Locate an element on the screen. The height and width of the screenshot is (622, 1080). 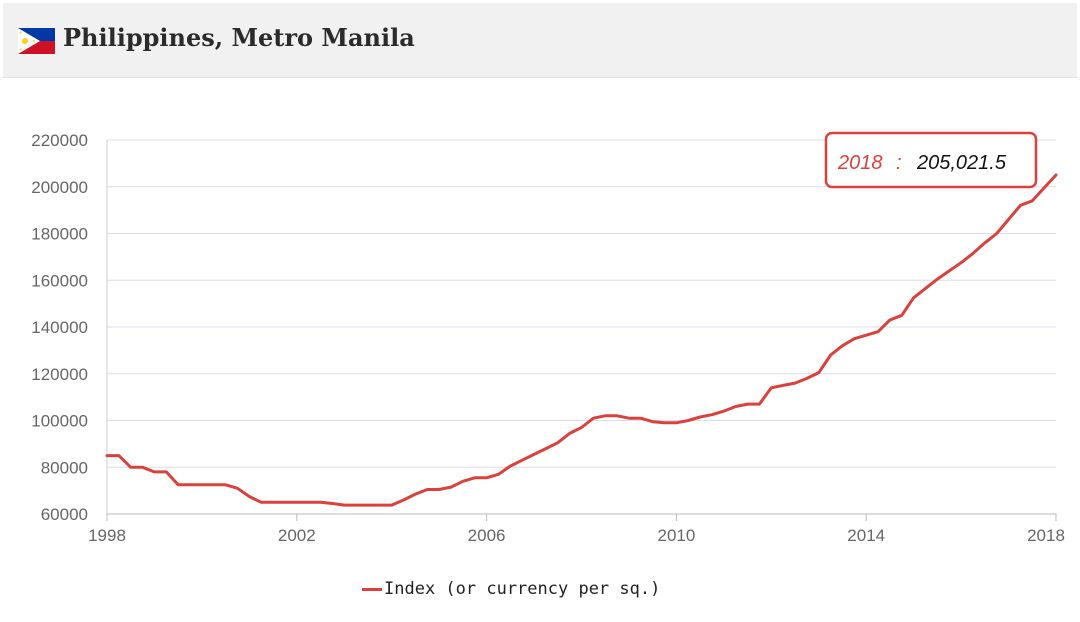
x-tick-label: 2002 is located at coordinates (297, 535).